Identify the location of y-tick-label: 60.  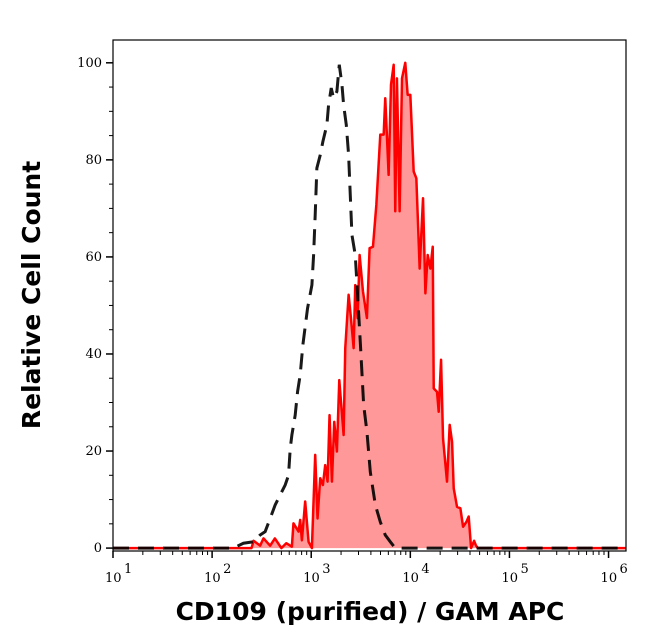
(93, 257).